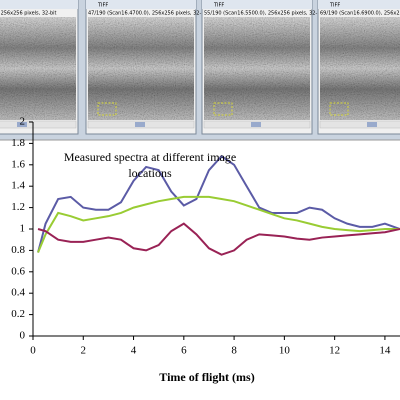 The height and width of the screenshot is (400, 400). I want to click on x-axis-label: Time of flight (ms), so click(206, 377).